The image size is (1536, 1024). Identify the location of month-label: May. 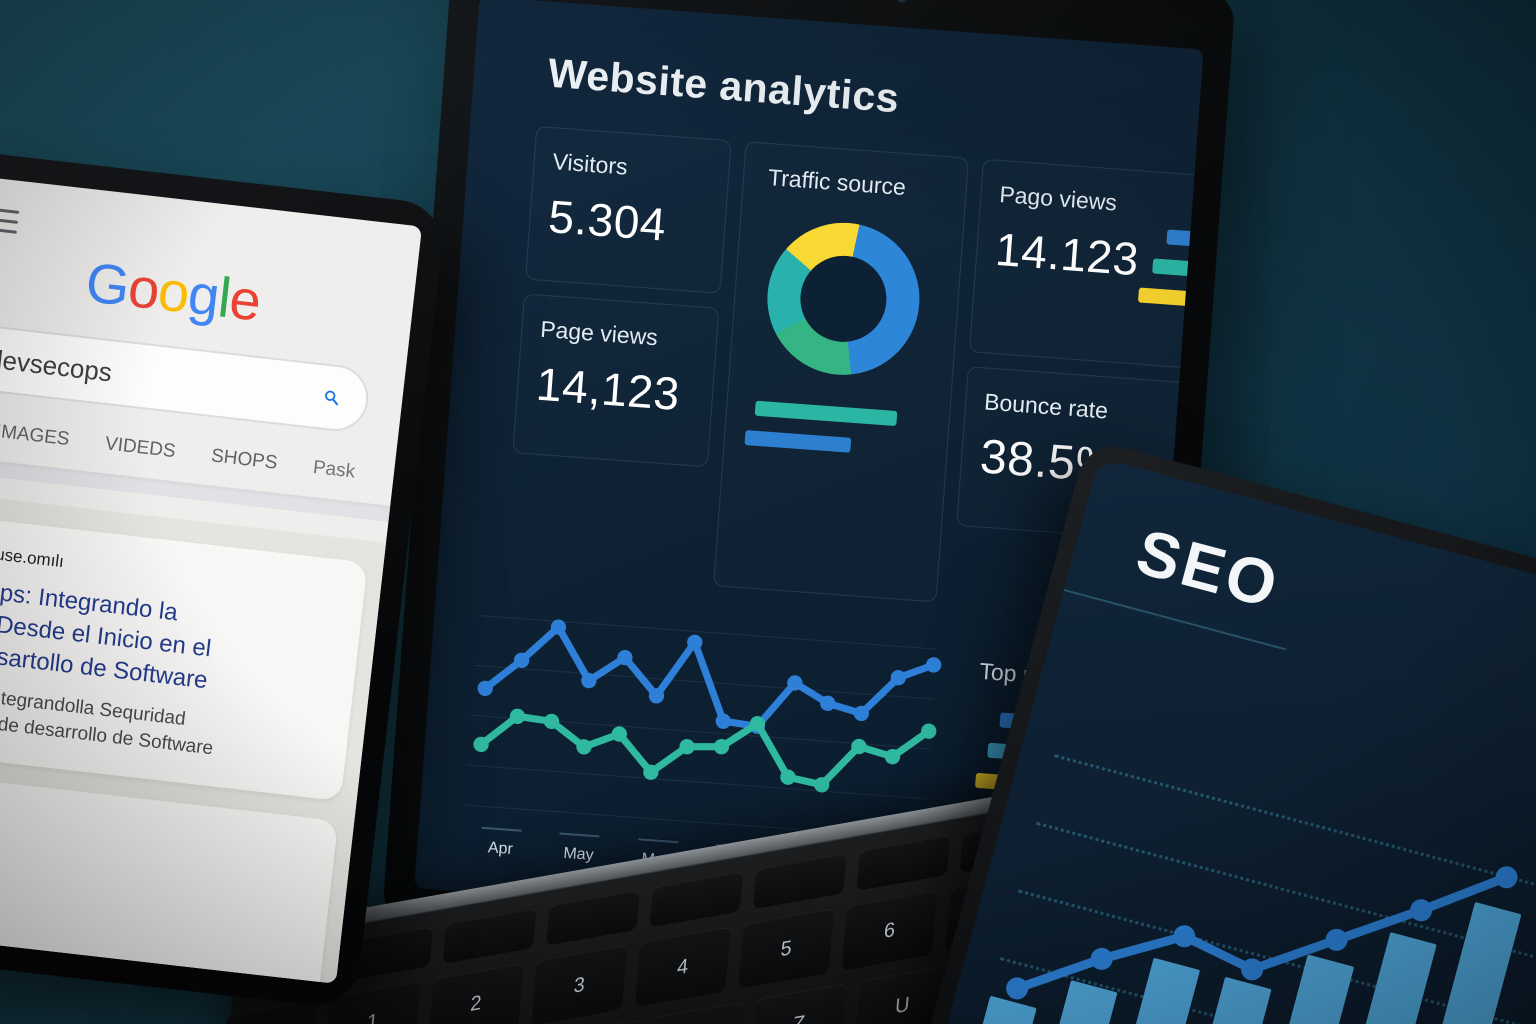
(579, 849).